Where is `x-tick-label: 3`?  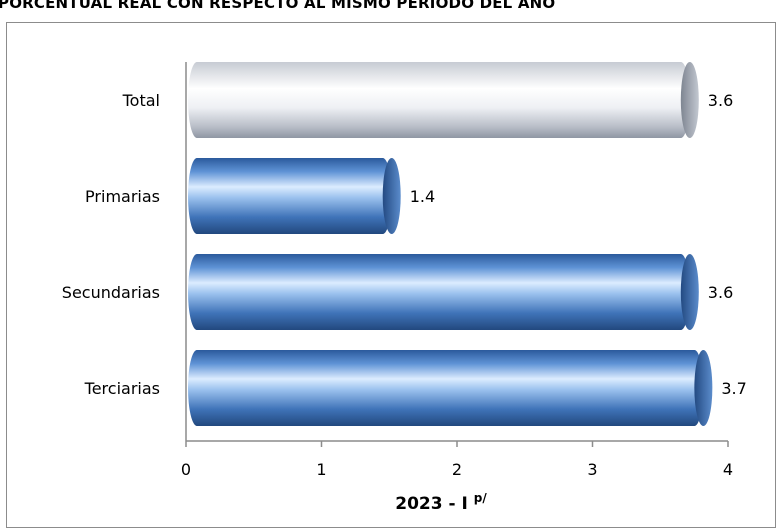
x-tick-label: 3 is located at coordinates (592, 469).